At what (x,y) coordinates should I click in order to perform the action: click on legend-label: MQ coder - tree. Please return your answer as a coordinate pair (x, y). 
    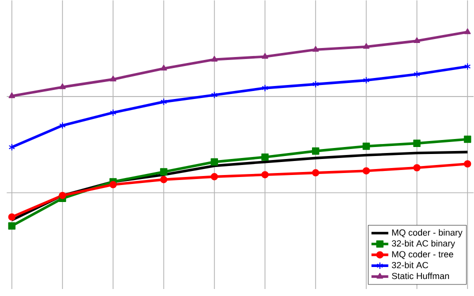
    Looking at the image, I should click on (423, 255).